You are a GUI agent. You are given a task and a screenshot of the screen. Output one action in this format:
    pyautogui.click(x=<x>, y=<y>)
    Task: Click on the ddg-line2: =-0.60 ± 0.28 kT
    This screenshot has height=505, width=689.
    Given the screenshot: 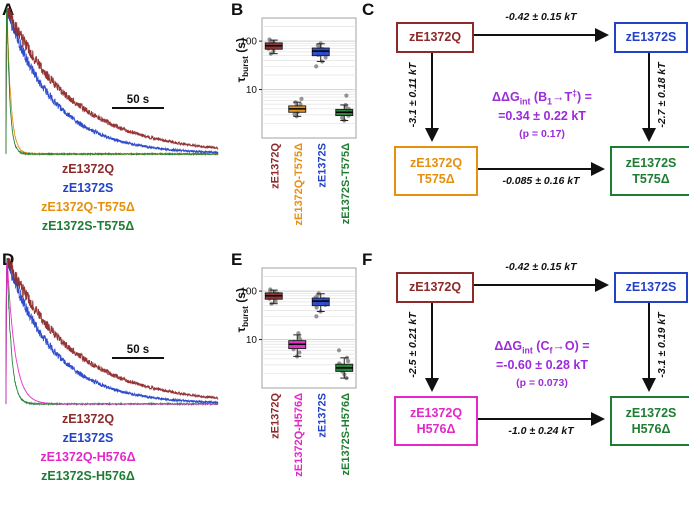 What is the action you would take?
    pyautogui.click(x=542, y=365)
    